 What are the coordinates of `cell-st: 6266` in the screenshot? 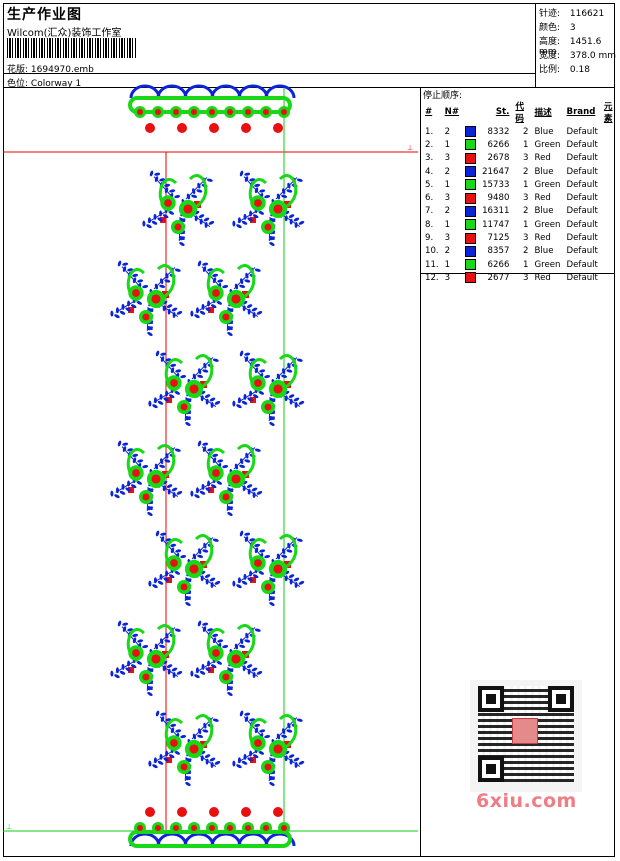 It's located at (498, 264).